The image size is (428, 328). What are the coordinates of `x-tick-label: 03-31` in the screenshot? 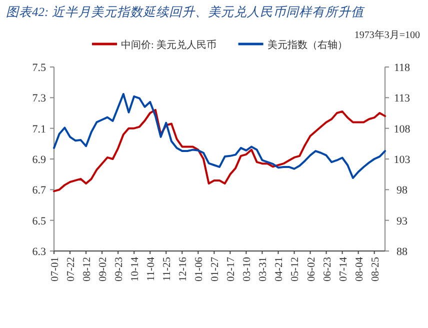 It's located at (264, 269).